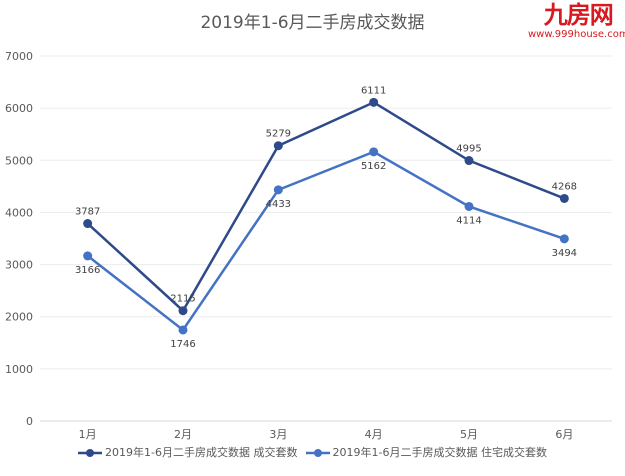 The image size is (625, 476). What do you see at coordinates (374, 434) in the screenshot?
I see `x-tick-label: 4月` at bounding box center [374, 434].